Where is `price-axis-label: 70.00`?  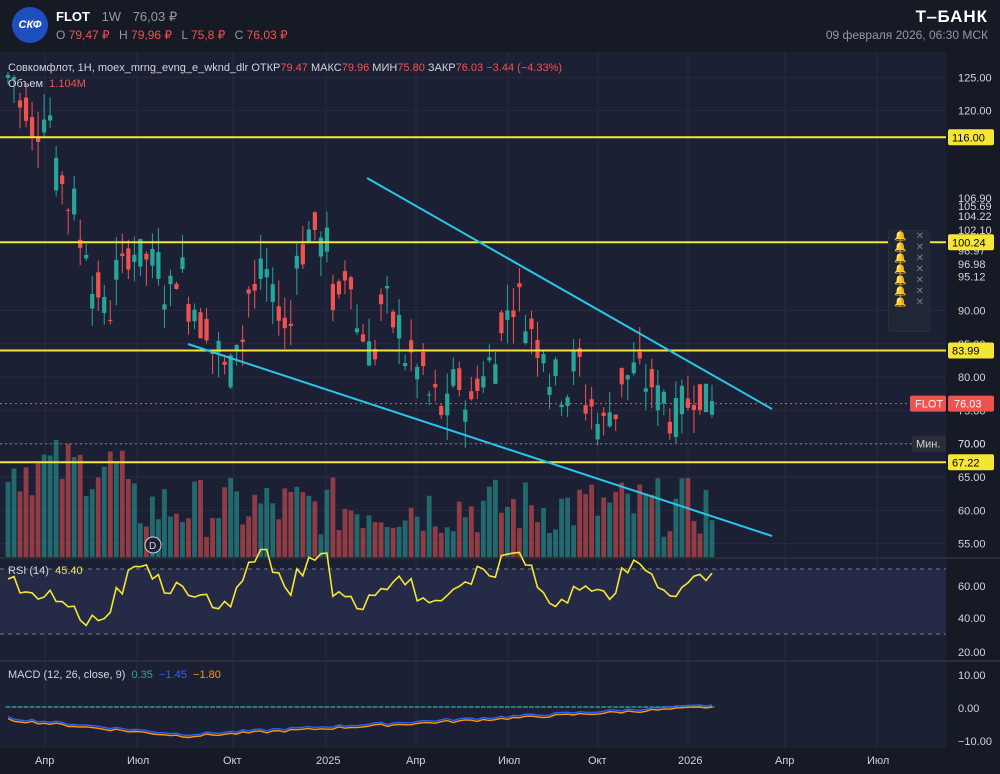
price-axis-label: 70.00 is located at coordinates (972, 445).